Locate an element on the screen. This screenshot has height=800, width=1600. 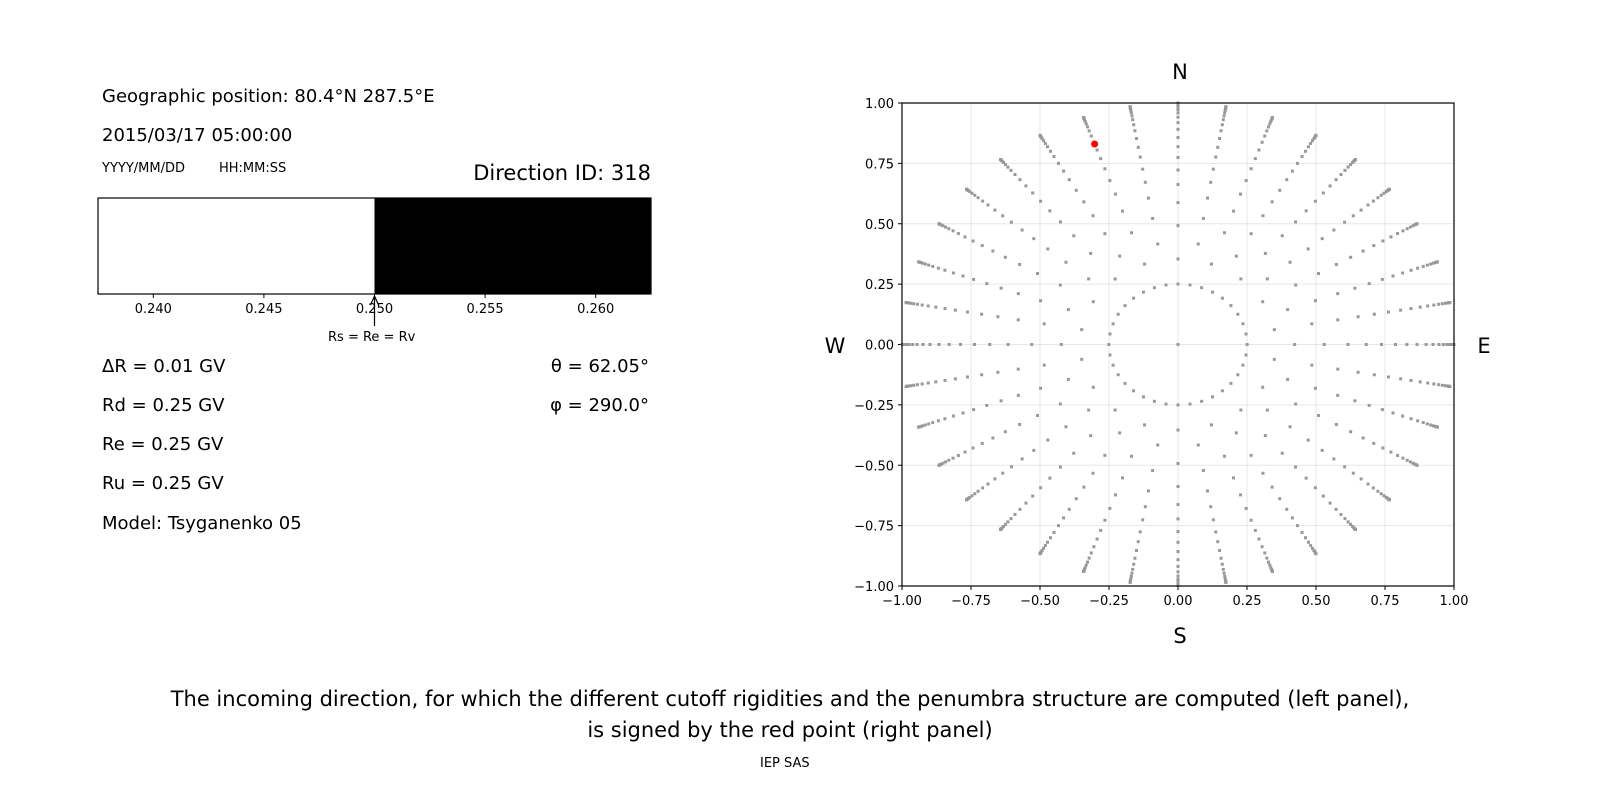
compass-north: N is located at coordinates (1180, 72).